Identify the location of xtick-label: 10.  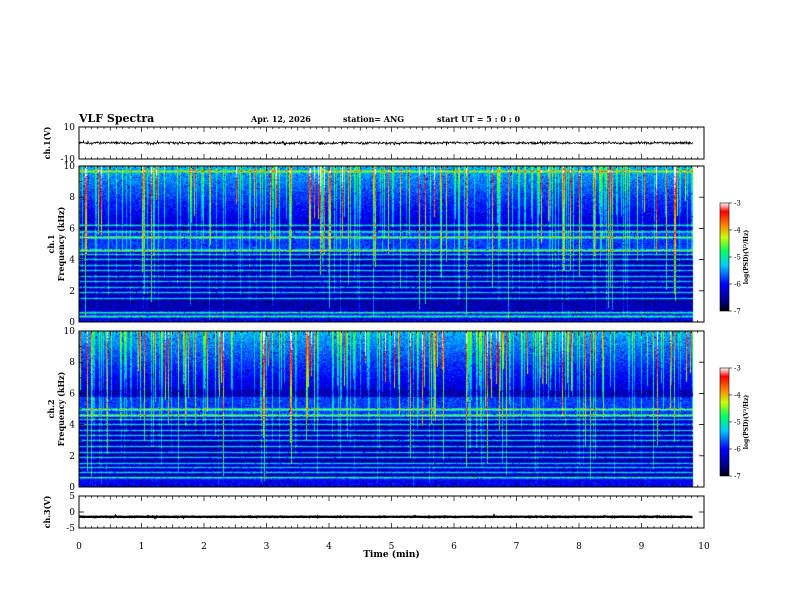
(704, 547).